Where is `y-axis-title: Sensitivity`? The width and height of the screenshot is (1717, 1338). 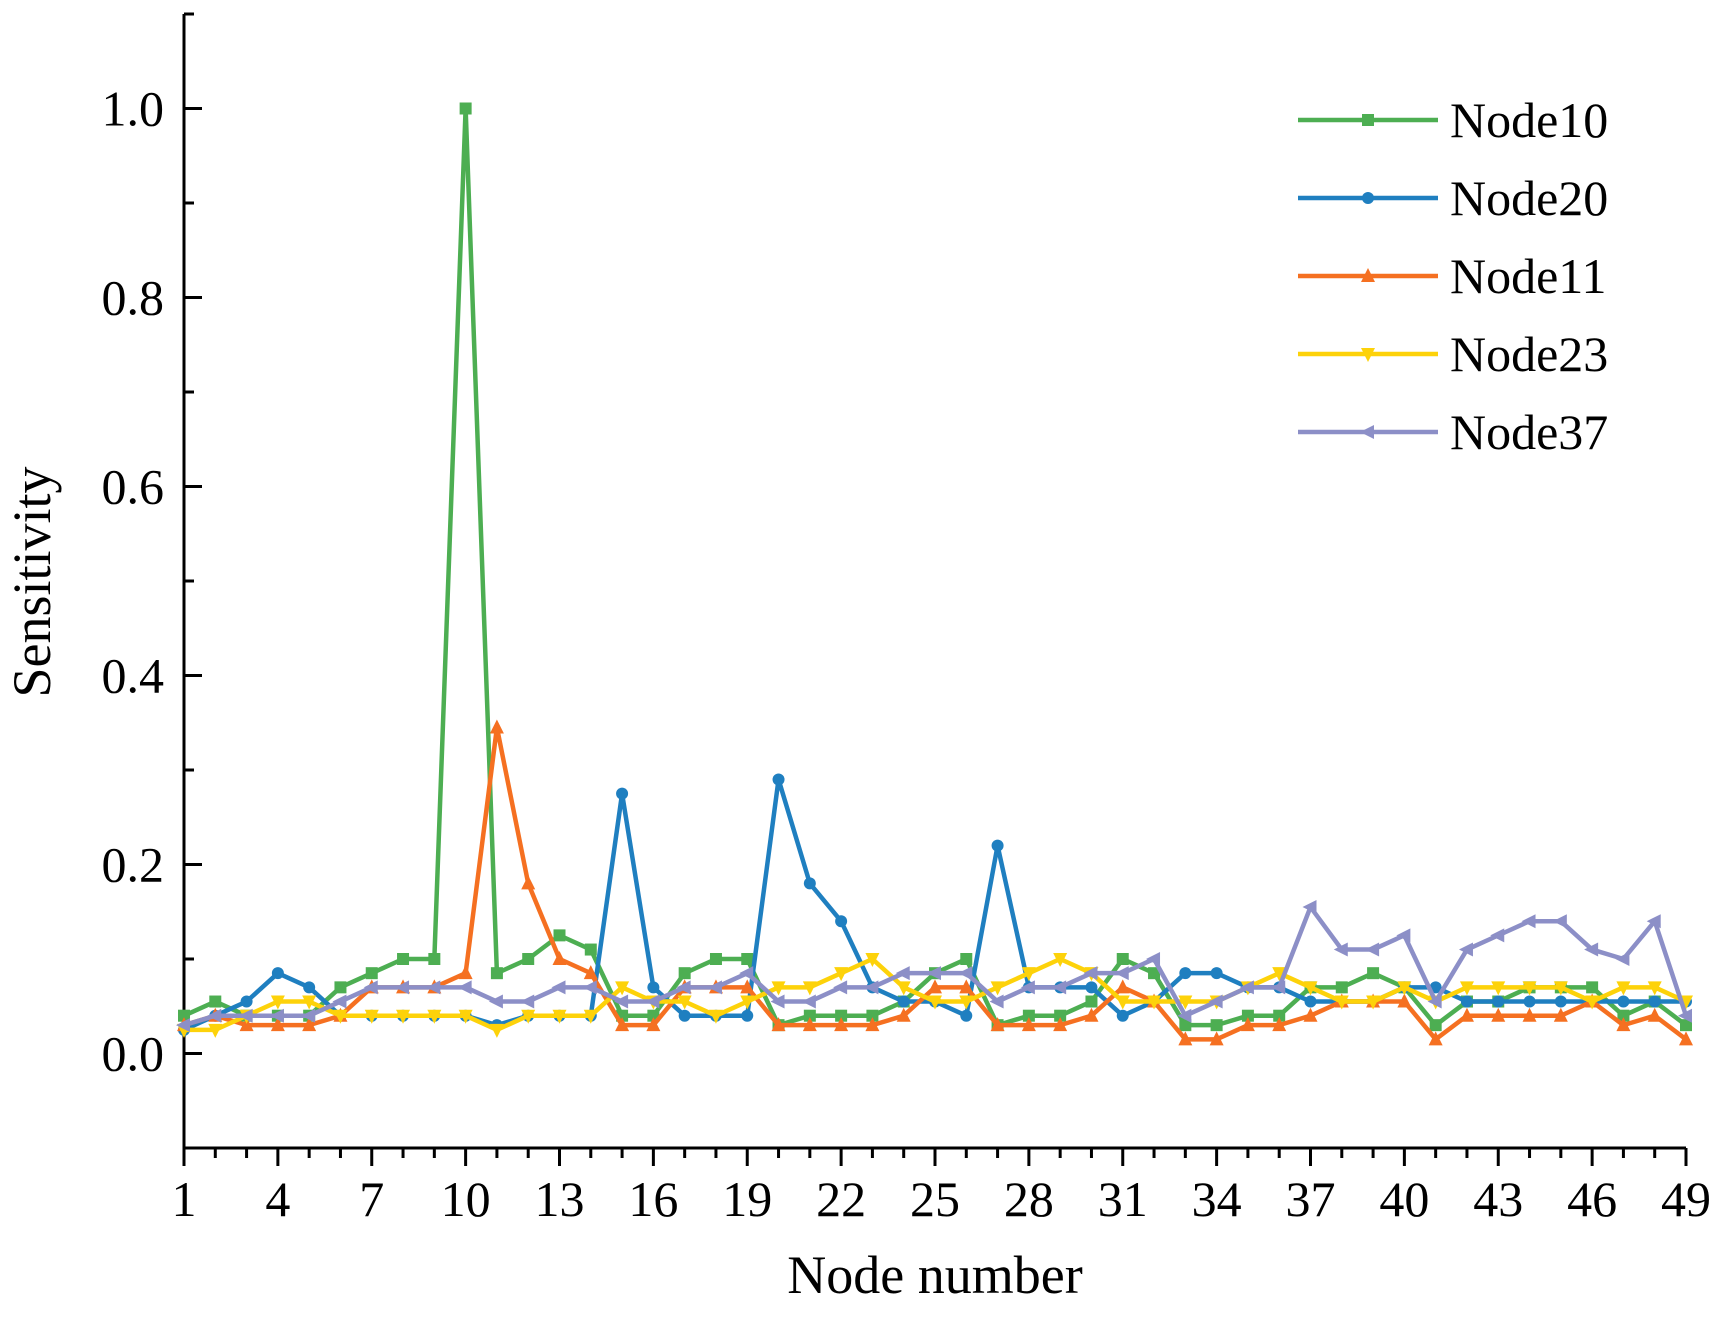
y-axis-title: Sensitivity is located at coordinates (32, 581).